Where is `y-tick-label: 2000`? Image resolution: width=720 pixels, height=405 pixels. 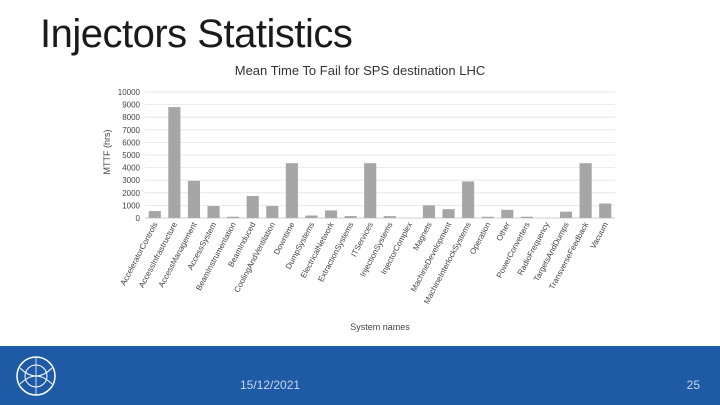
y-tick-label: 2000 is located at coordinates (131, 193).